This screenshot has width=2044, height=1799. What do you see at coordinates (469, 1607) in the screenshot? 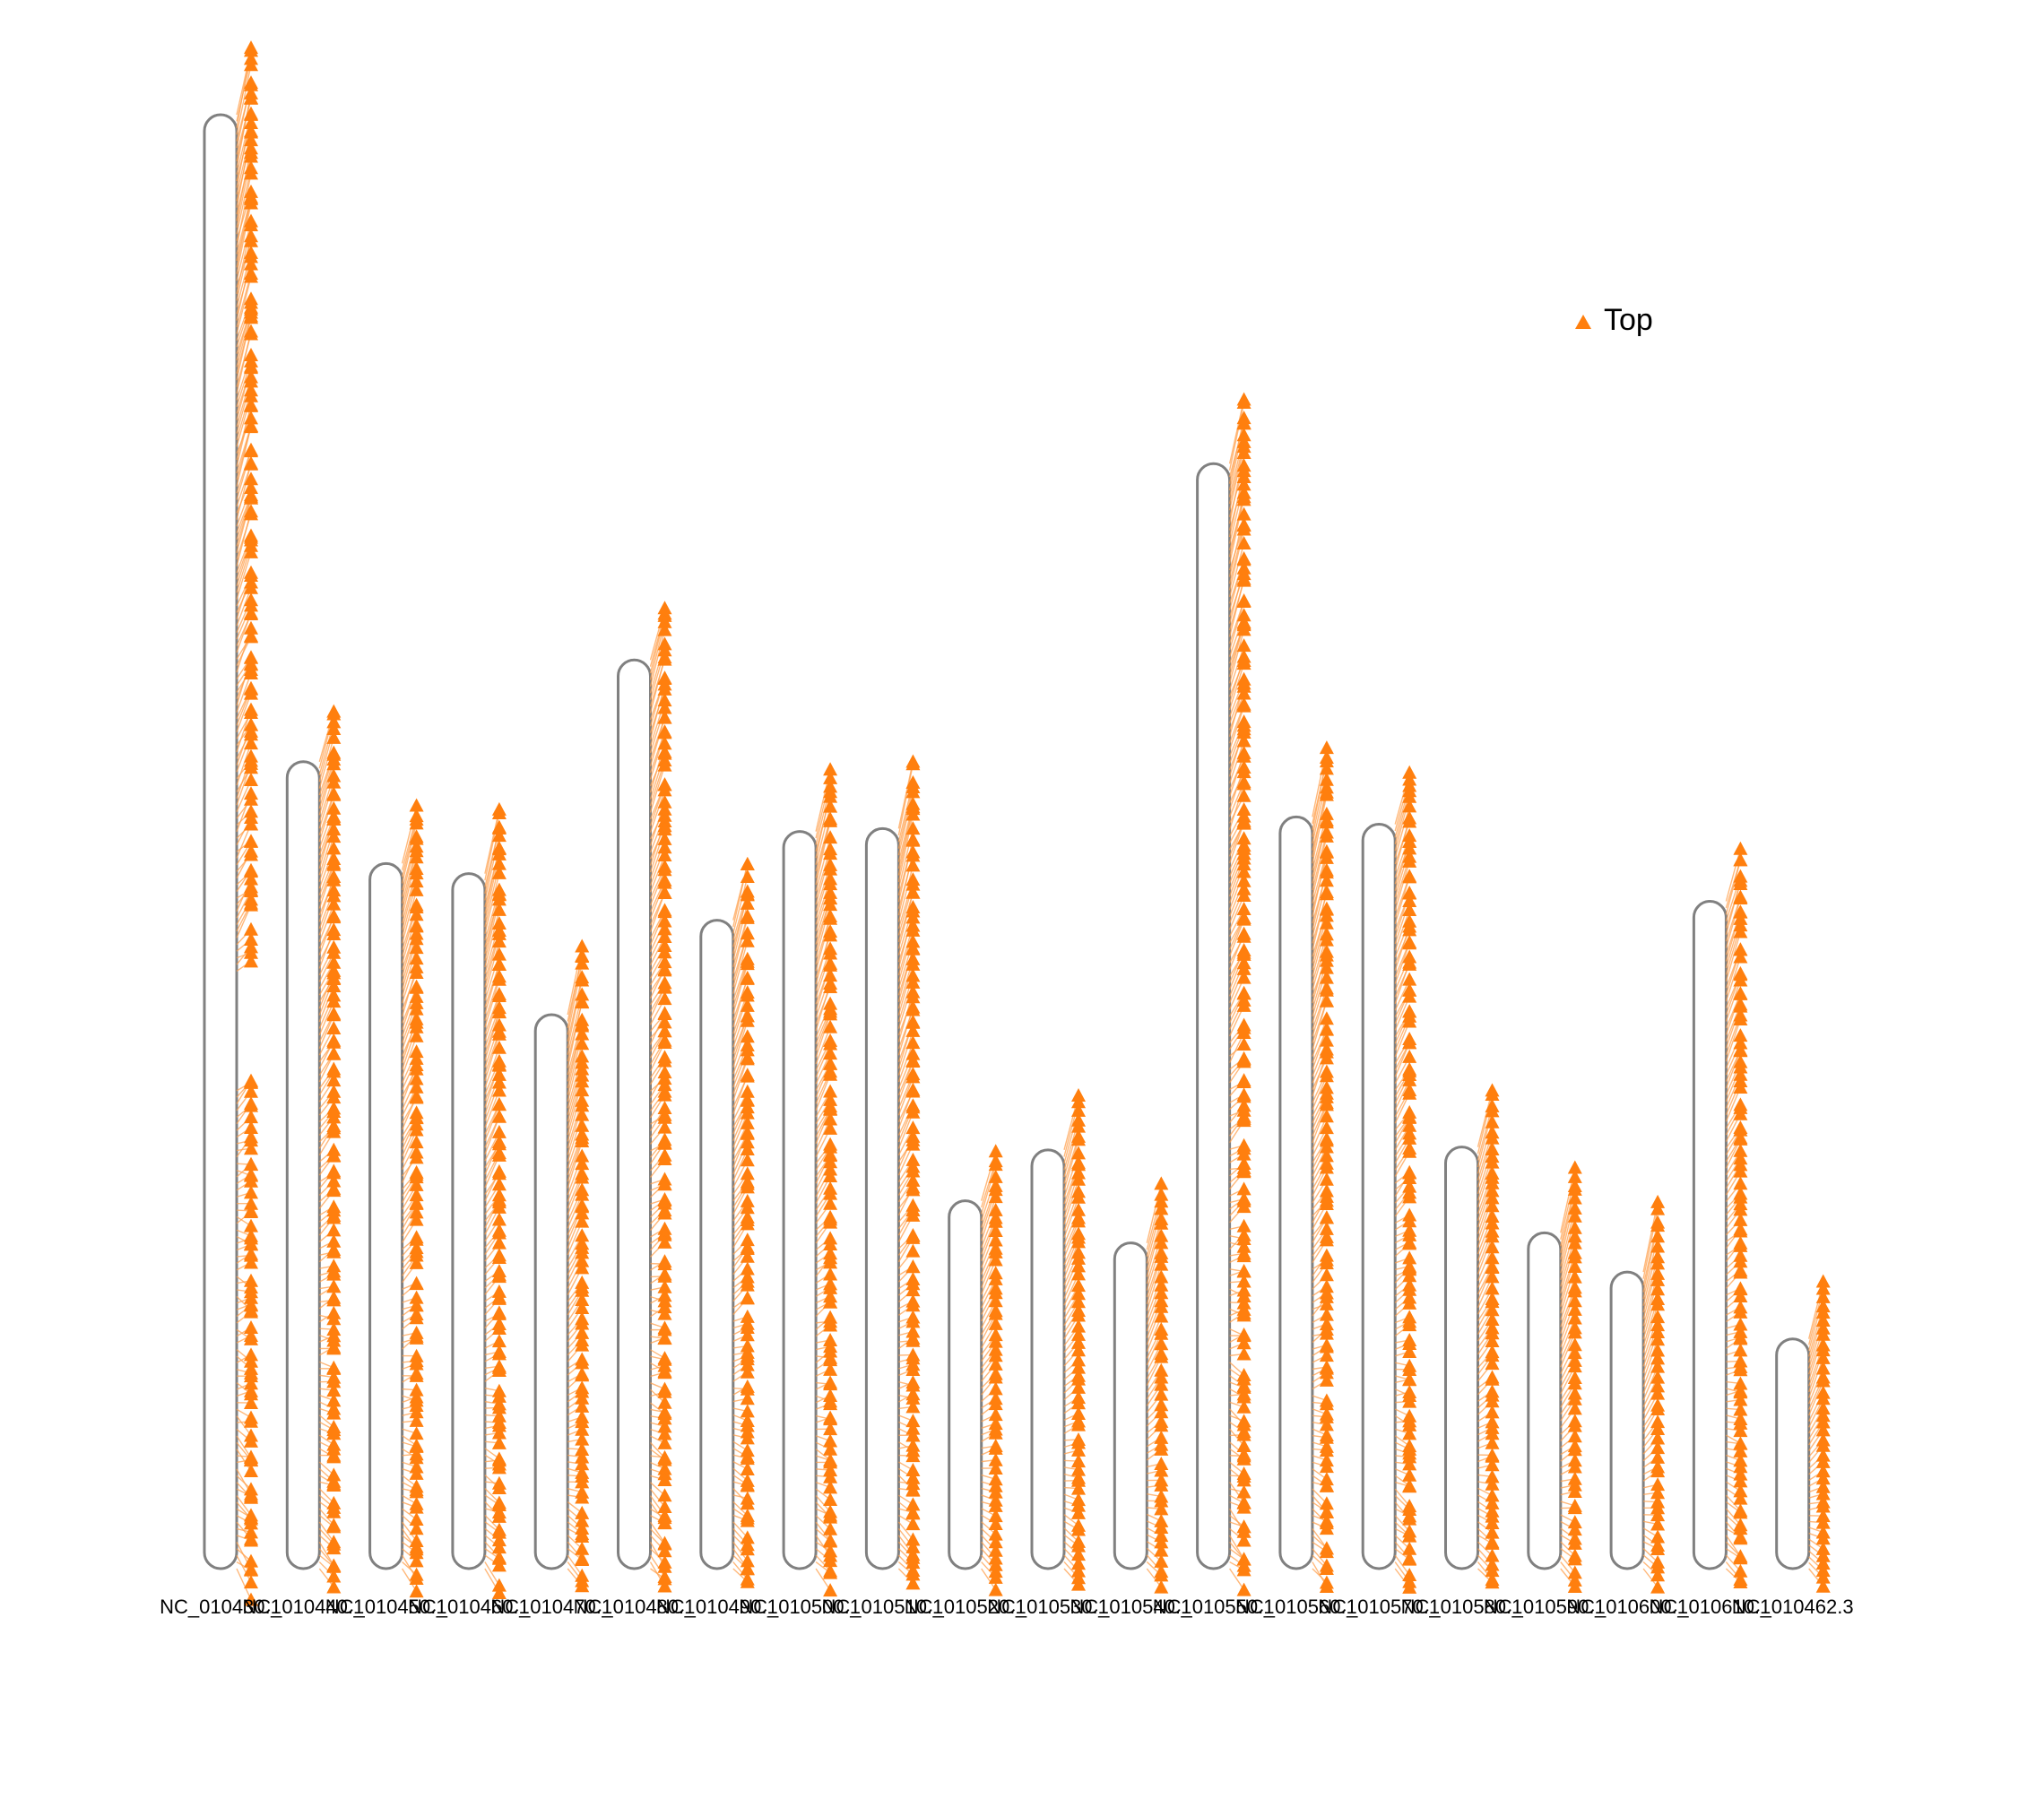
I see `chromosome-label: NC_010460.1` at bounding box center [469, 1607].